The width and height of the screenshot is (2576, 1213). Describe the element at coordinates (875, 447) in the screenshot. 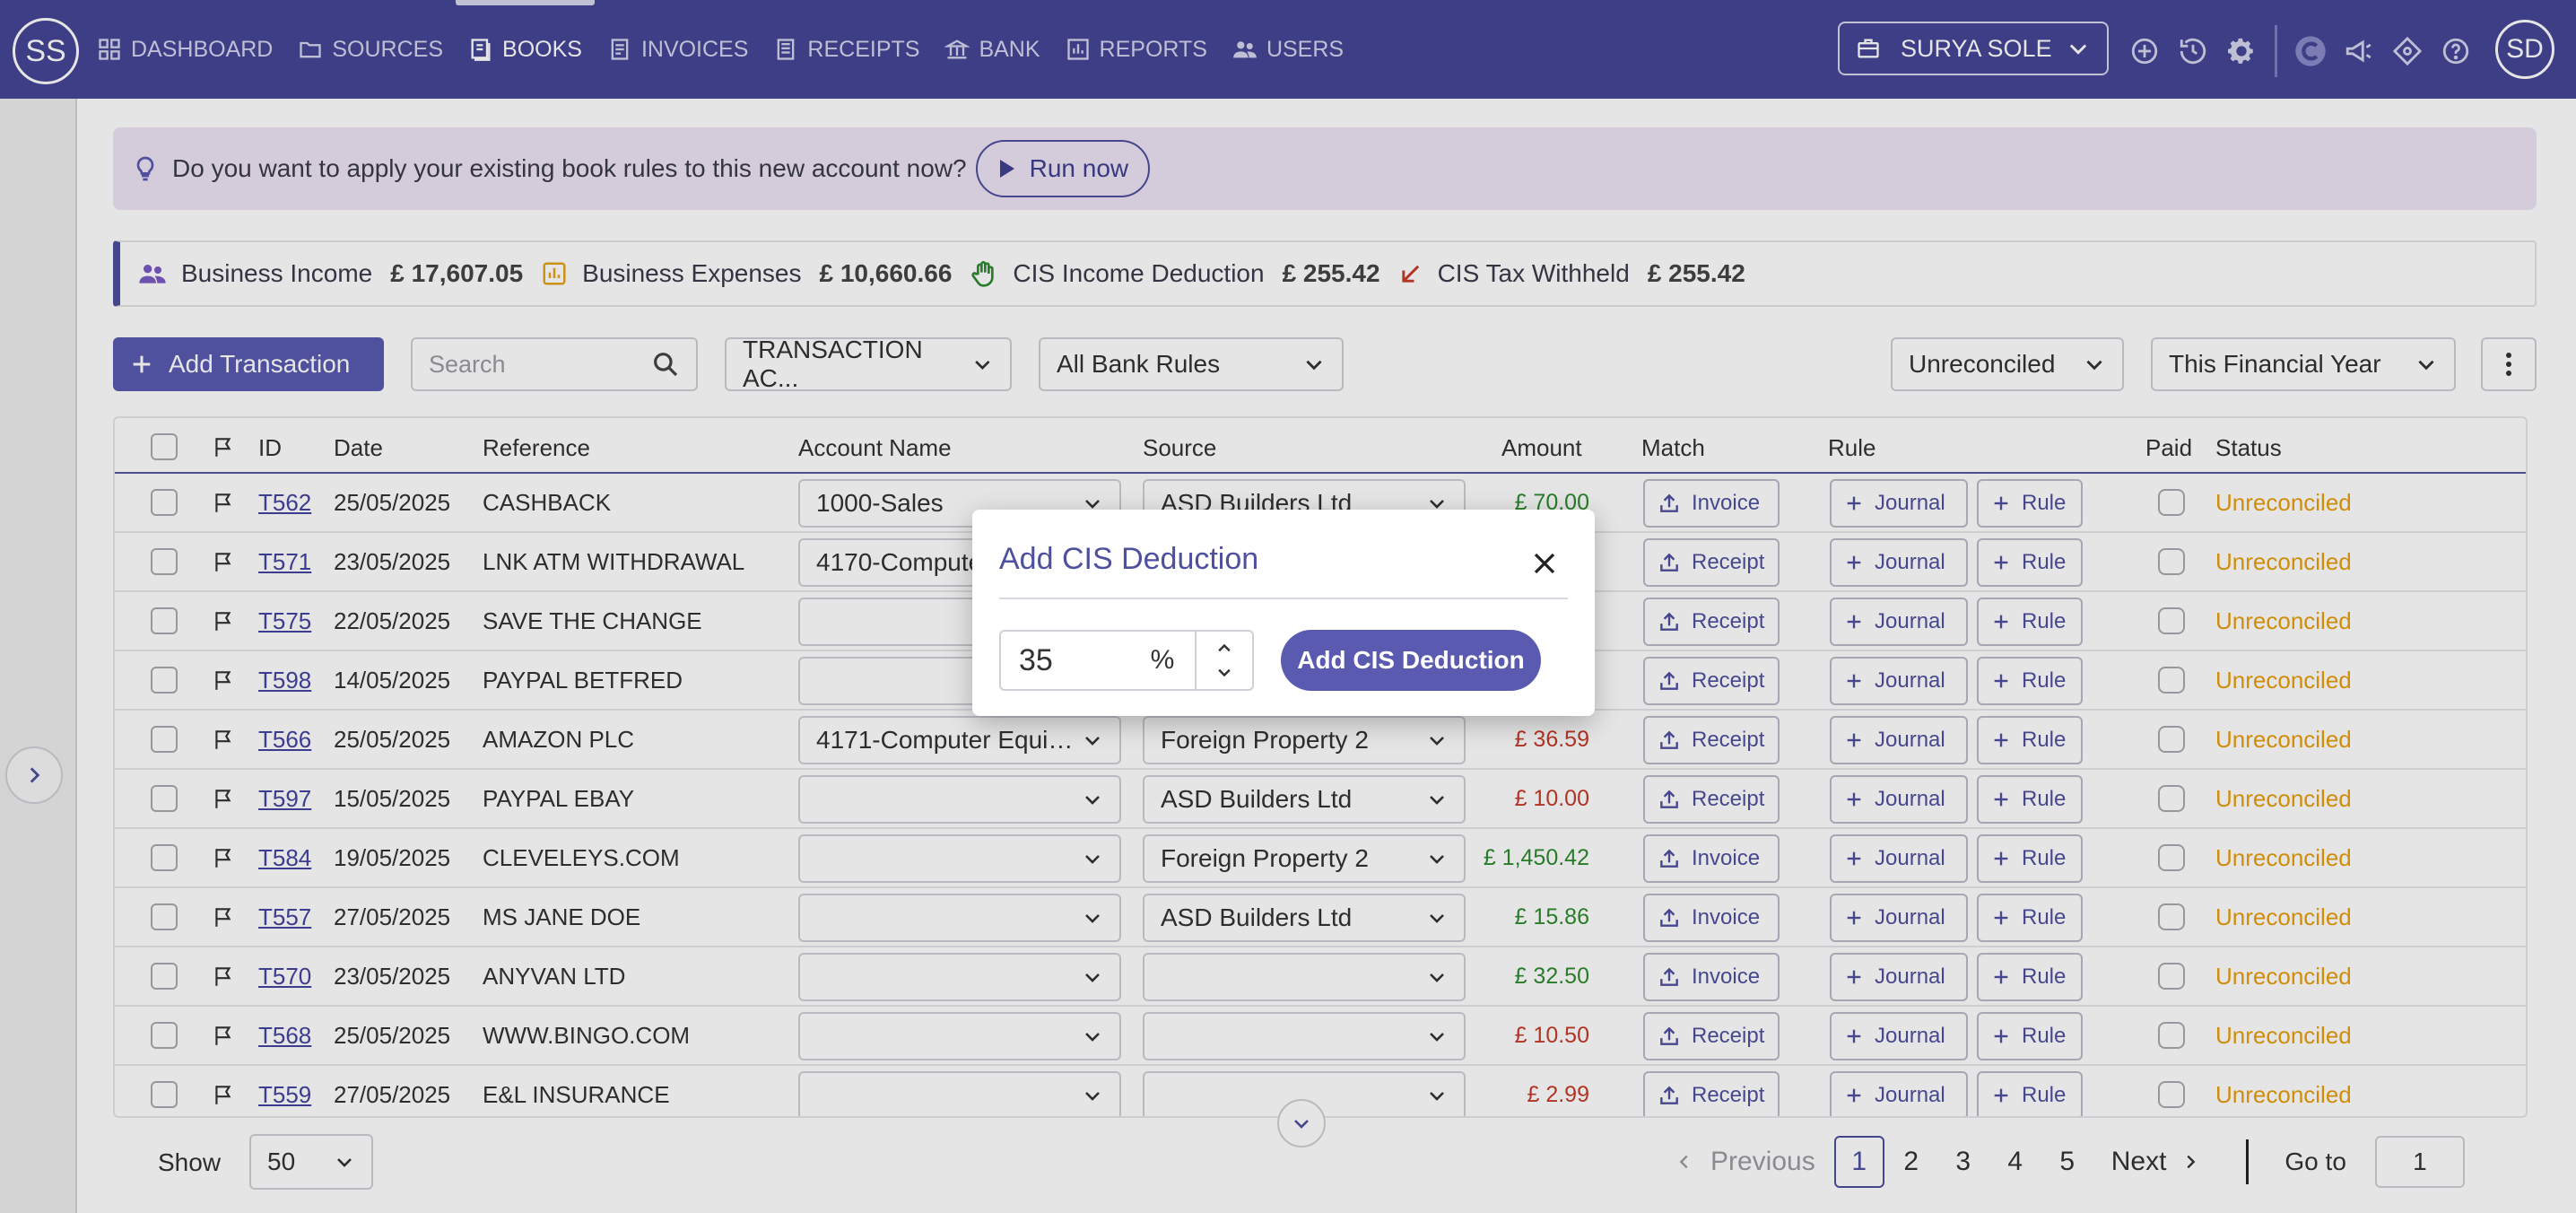

I see `column-header-account-name: Account Name` at that location.